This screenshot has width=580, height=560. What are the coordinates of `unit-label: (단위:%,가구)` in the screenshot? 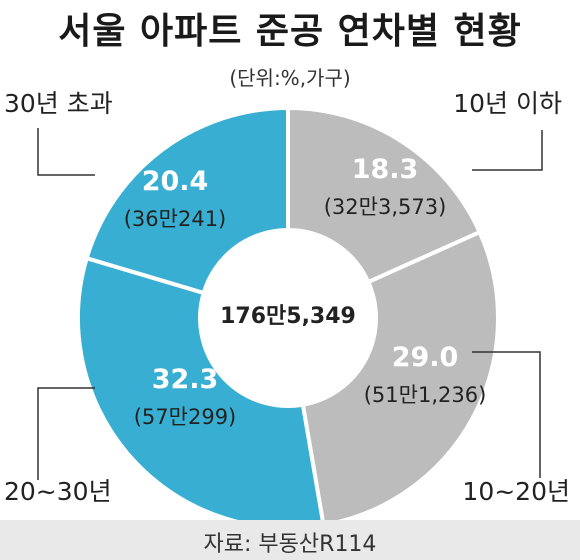 It's located at (290, 78).